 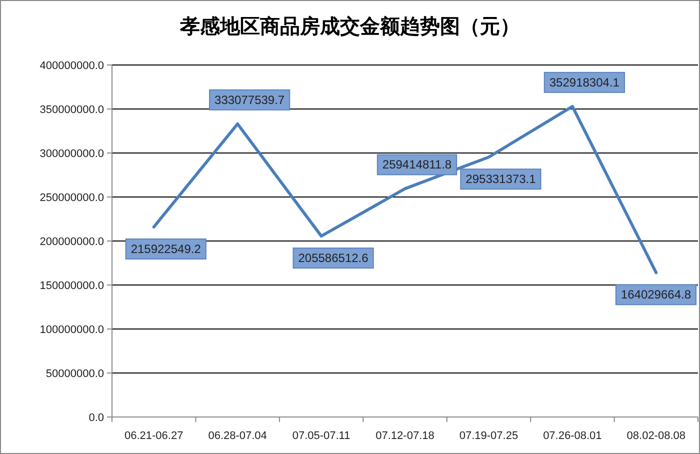 I want to click on y-tick-label: 300000000.0, so click(x=72, y=154).